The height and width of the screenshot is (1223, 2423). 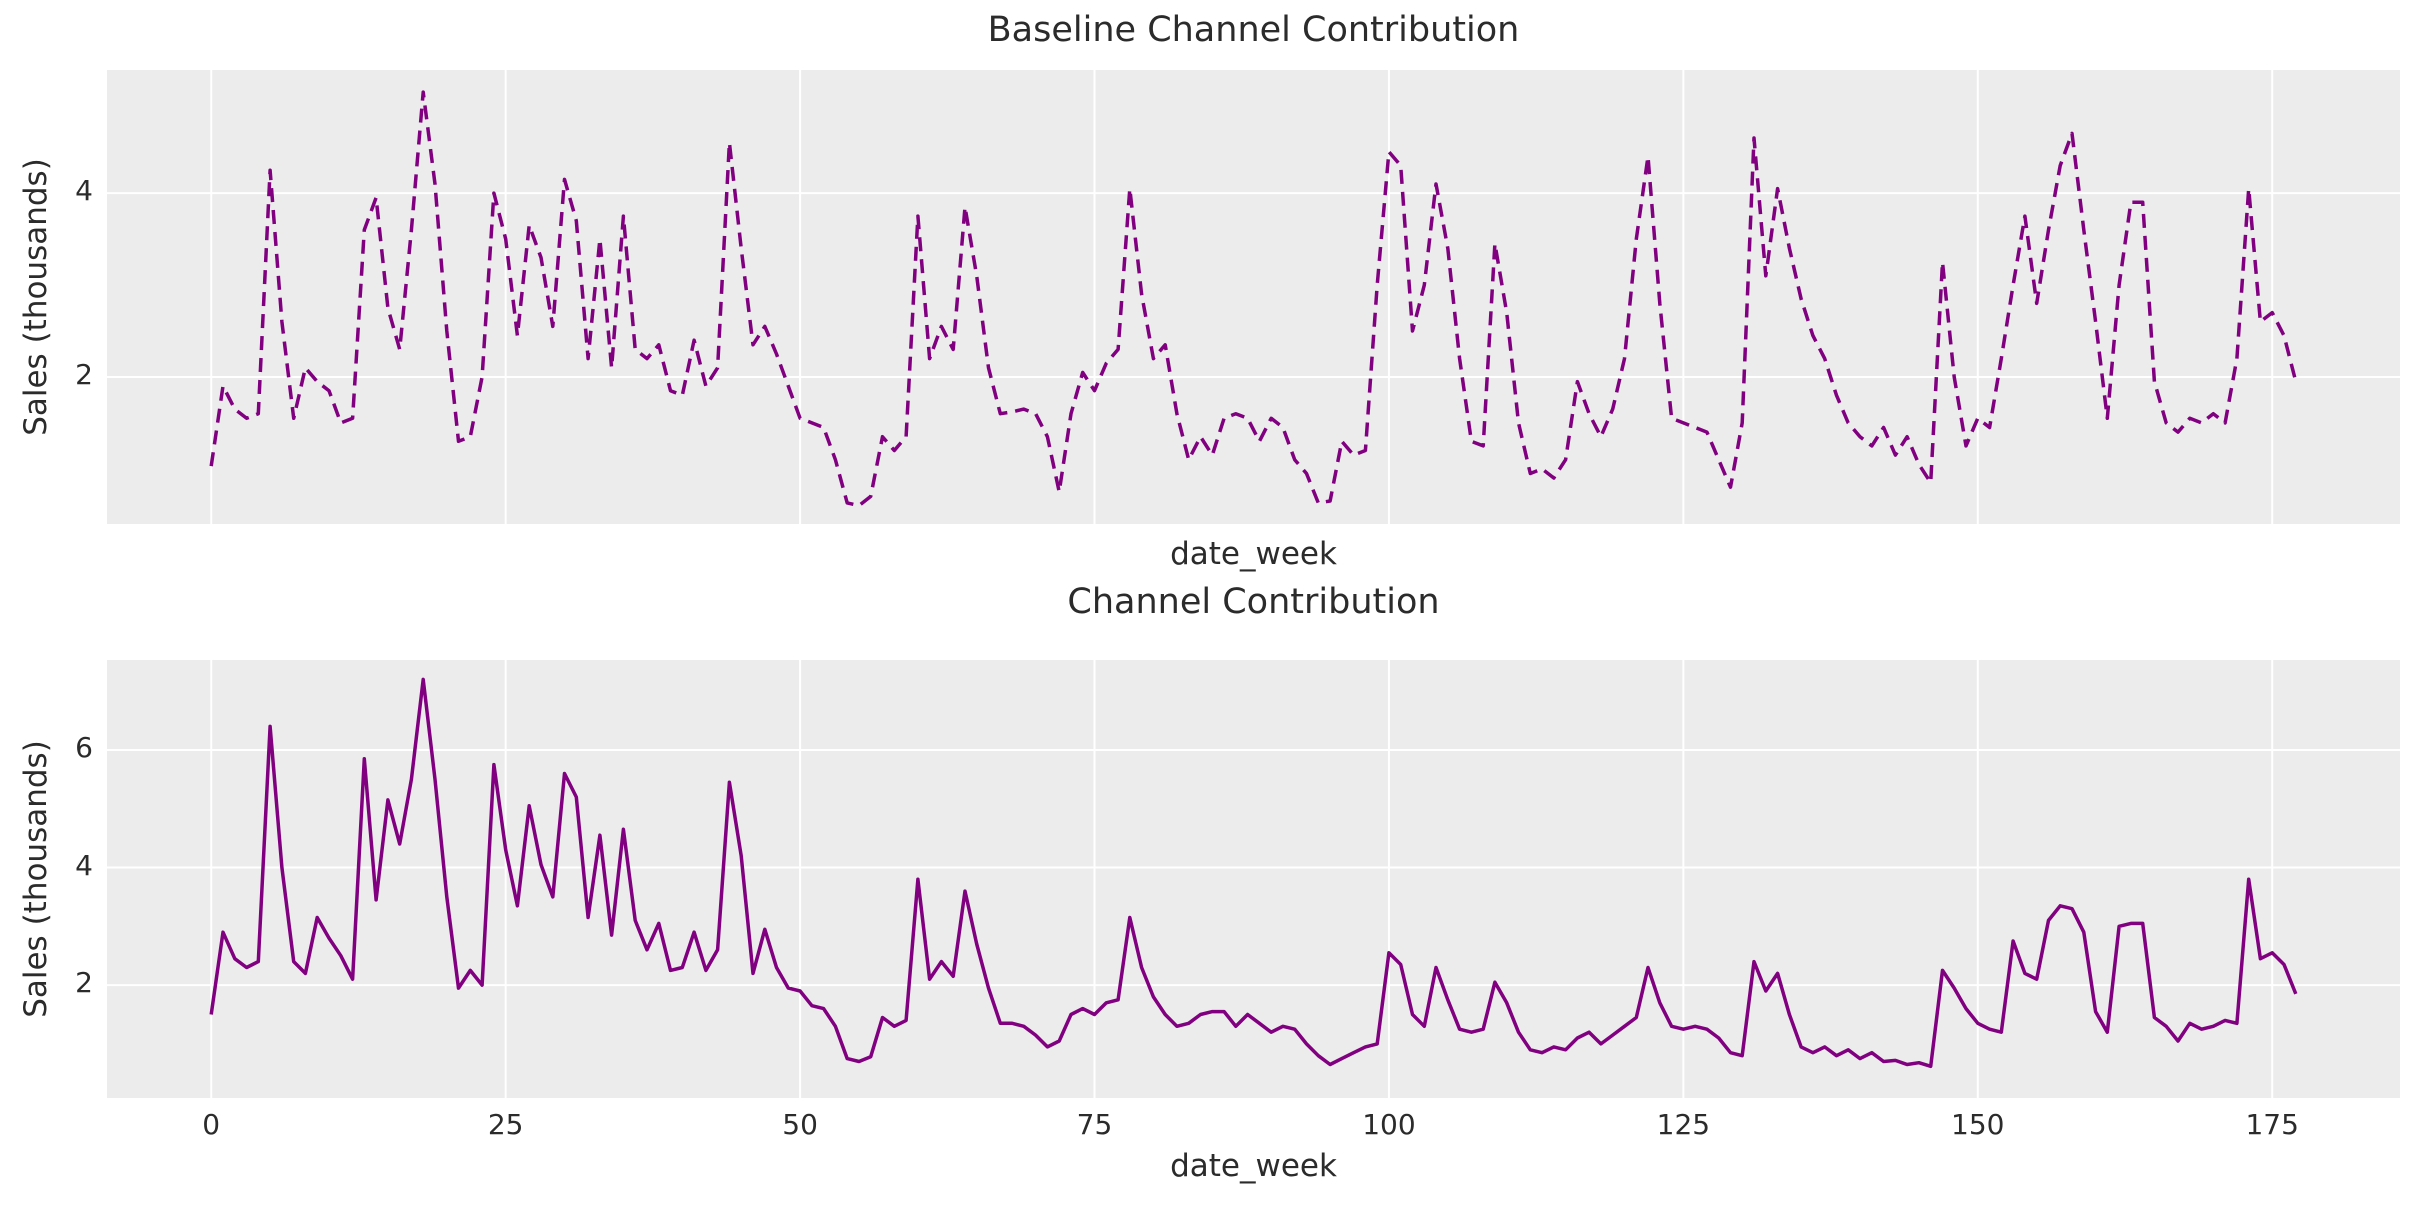 What do you see at coordinates (1253, 554) in the screenshot?
I see `baseline-x-axis-label: date_week` at bounding box center [1253, 554].